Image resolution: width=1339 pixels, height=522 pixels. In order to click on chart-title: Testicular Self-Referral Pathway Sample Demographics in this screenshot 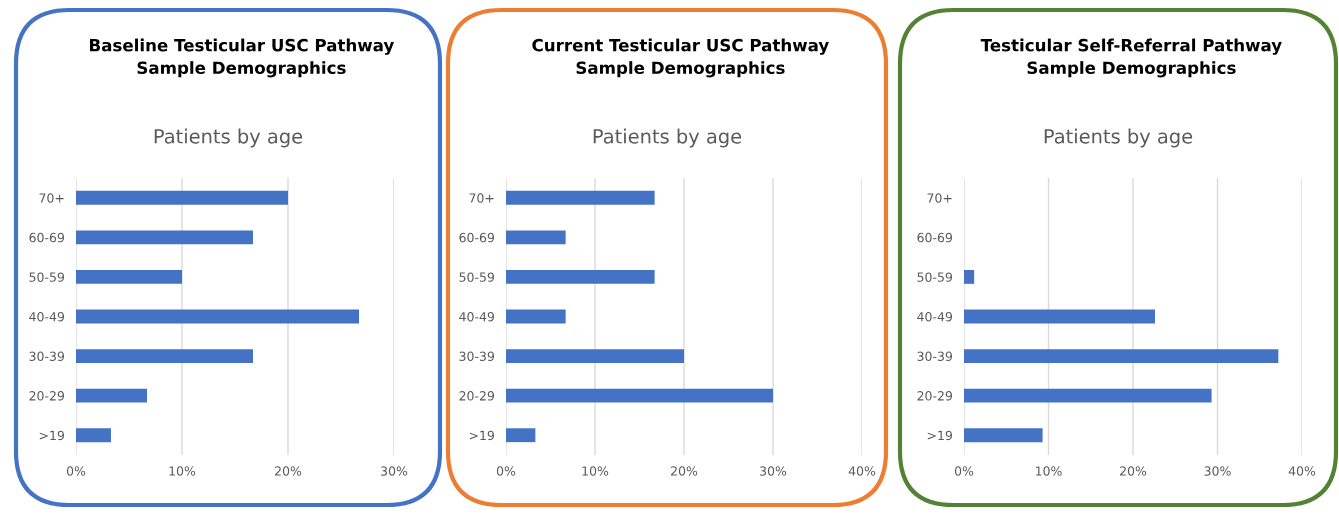, I will do `click(1131, 58)`.